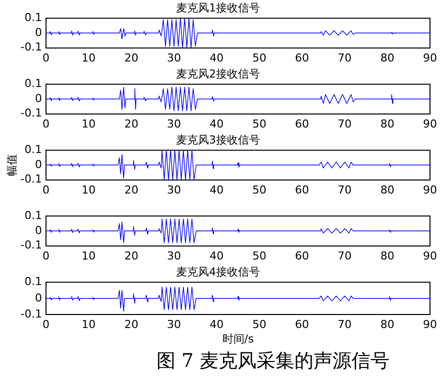 The image size is (448, 382). Describe the element at coordinates (238, 339) in the screenshot. I see `x-axis-title: 时间/s` at that location.